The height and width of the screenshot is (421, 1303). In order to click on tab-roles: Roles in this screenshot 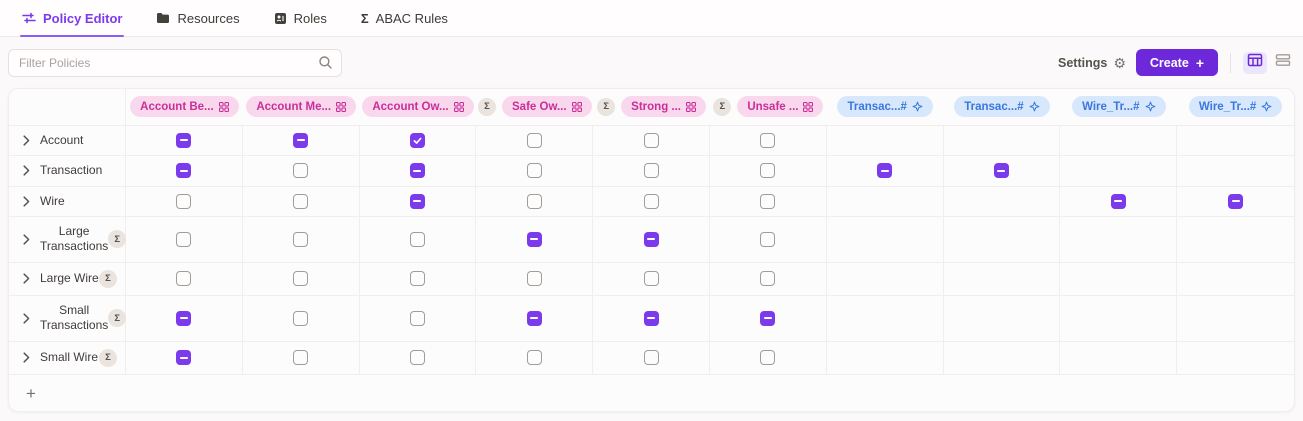, I will do `click(300, 18)`.